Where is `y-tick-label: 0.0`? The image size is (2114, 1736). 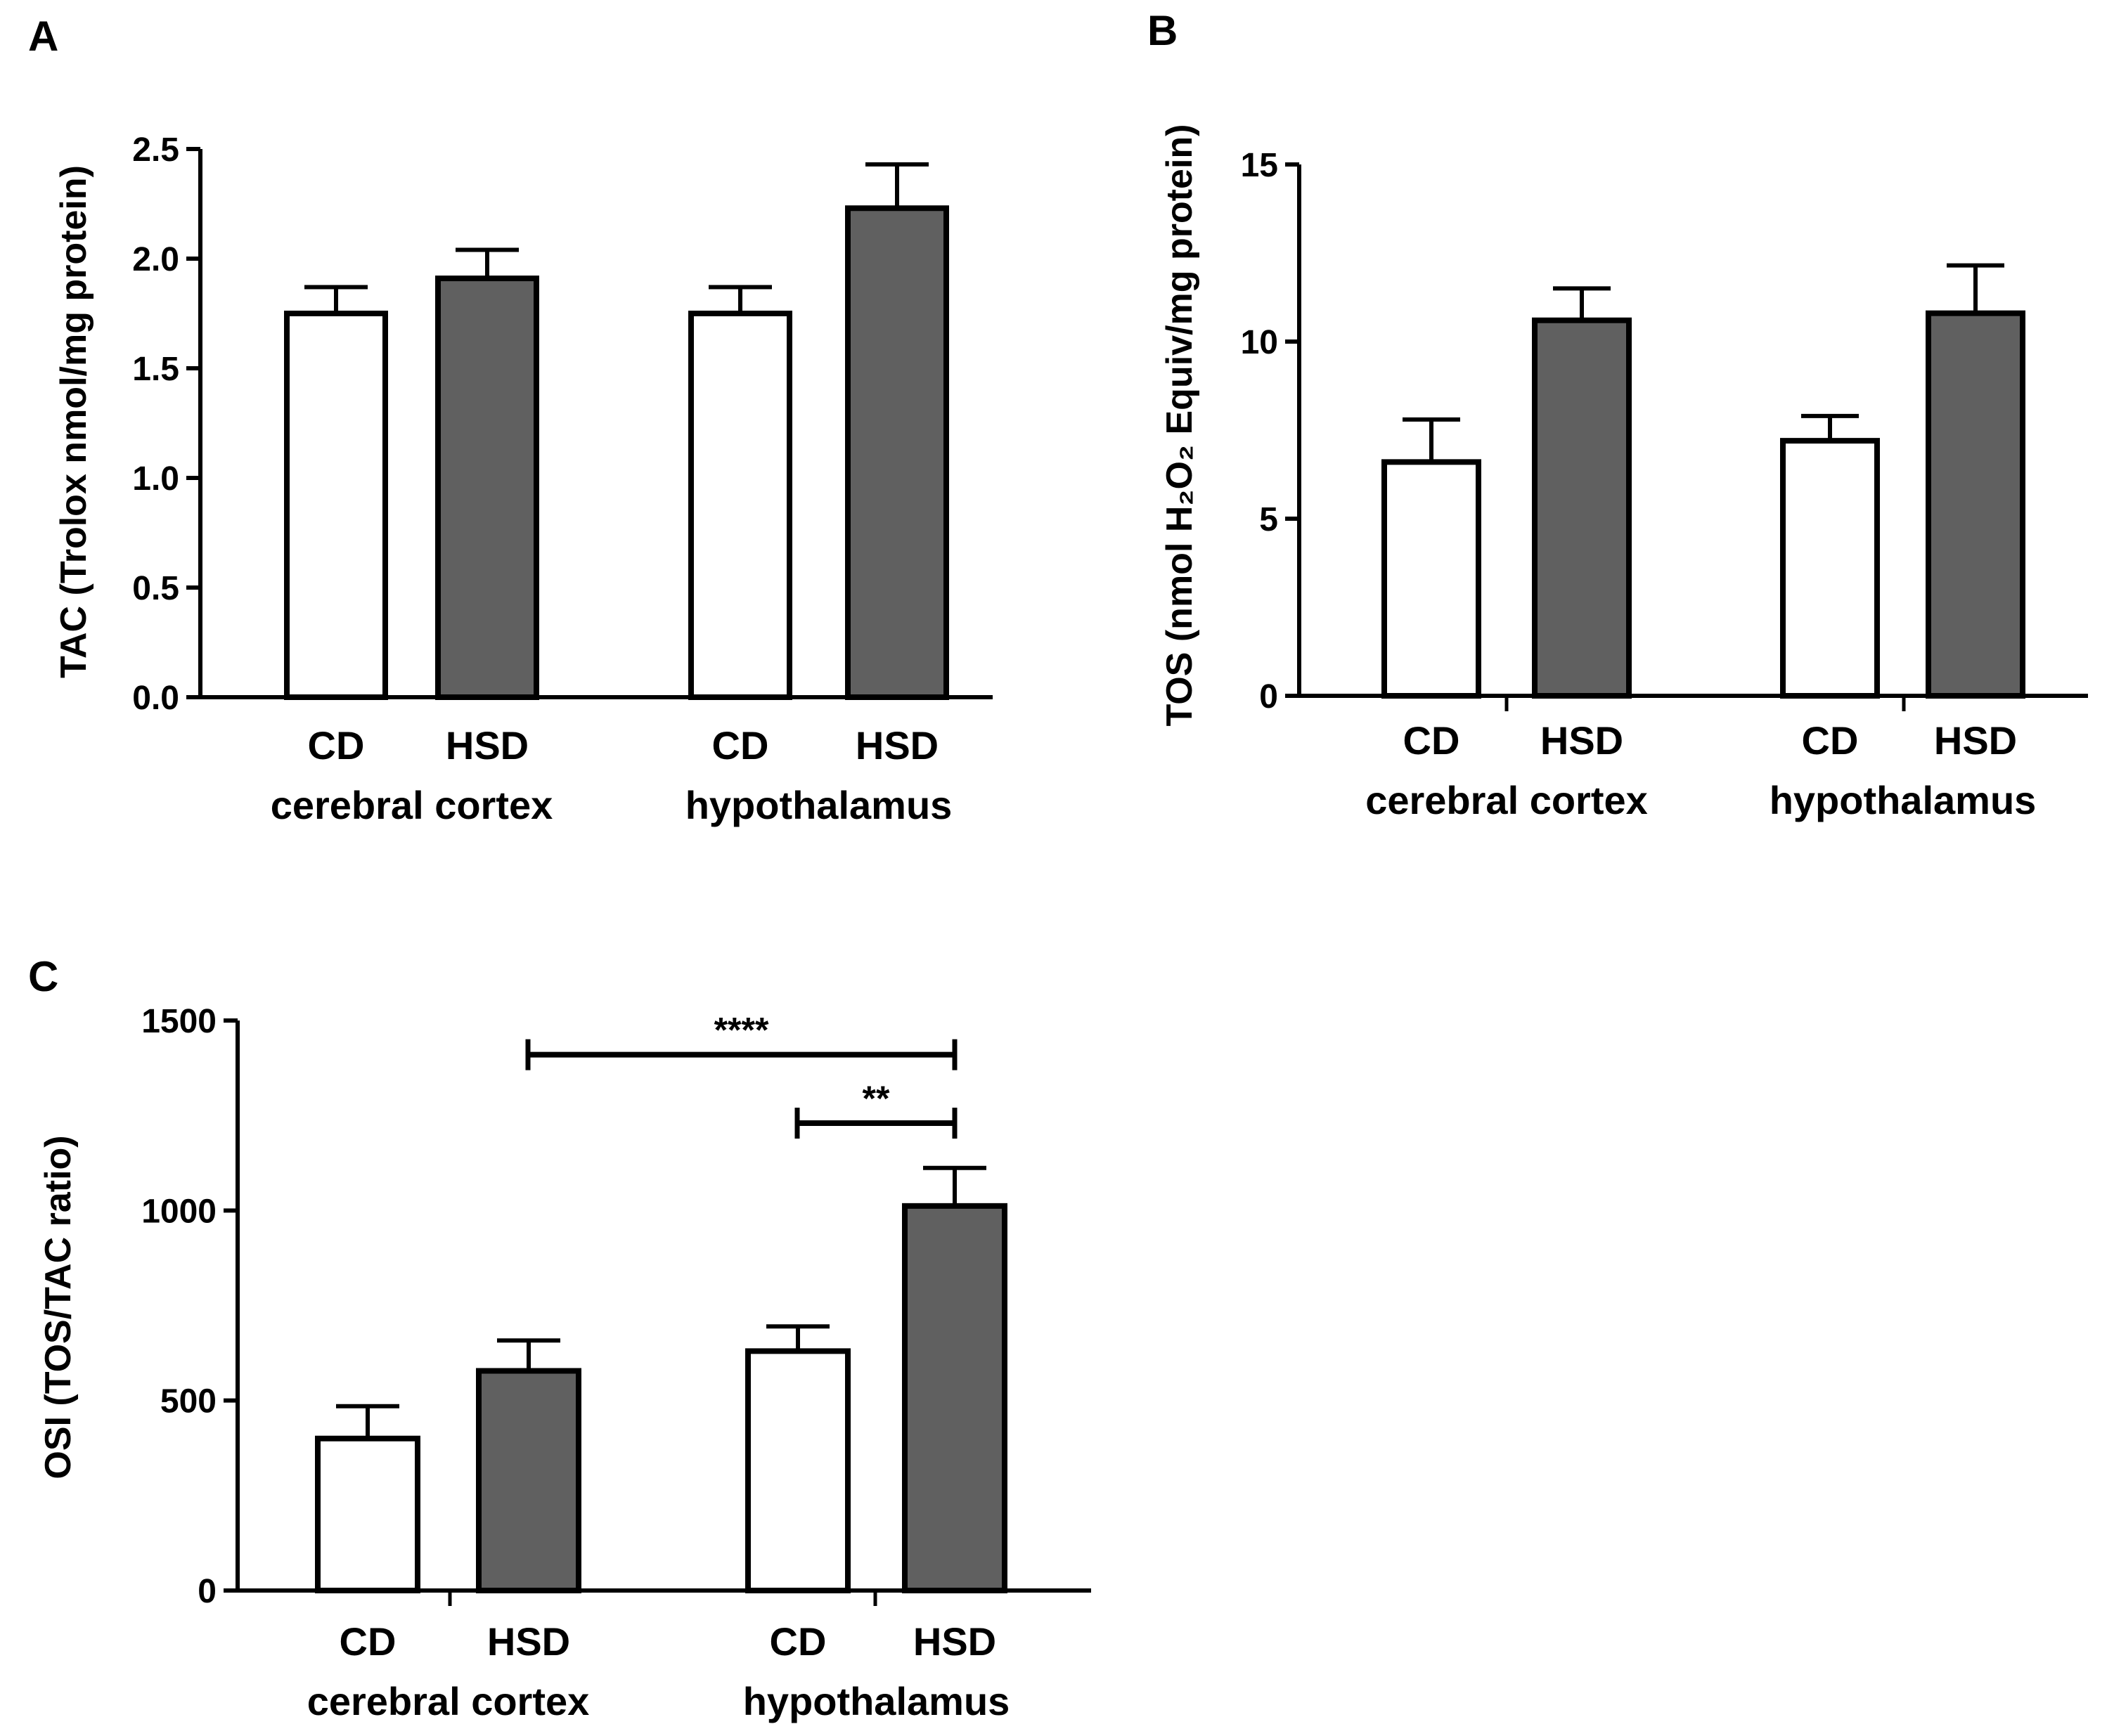
y-tick-label: 0.0 is located at coordinates (155, 698).